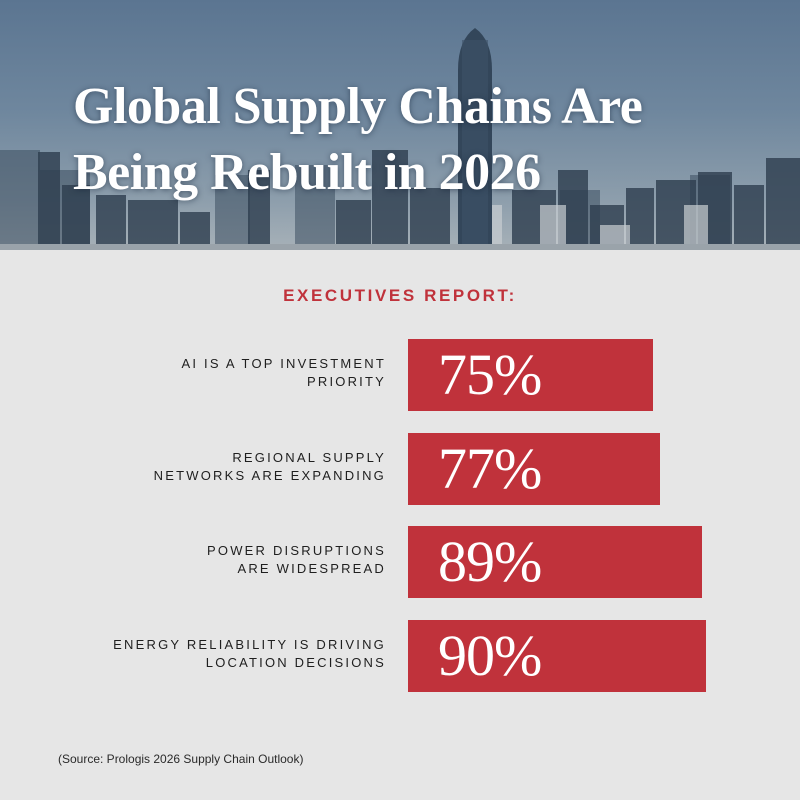 This screenshot has width=800, height=800. What do you see at coordinates (311, 568) in the screenshot?
I see `category-label-line: ARE WIDESPREAD` at bounding box center [311, 568].